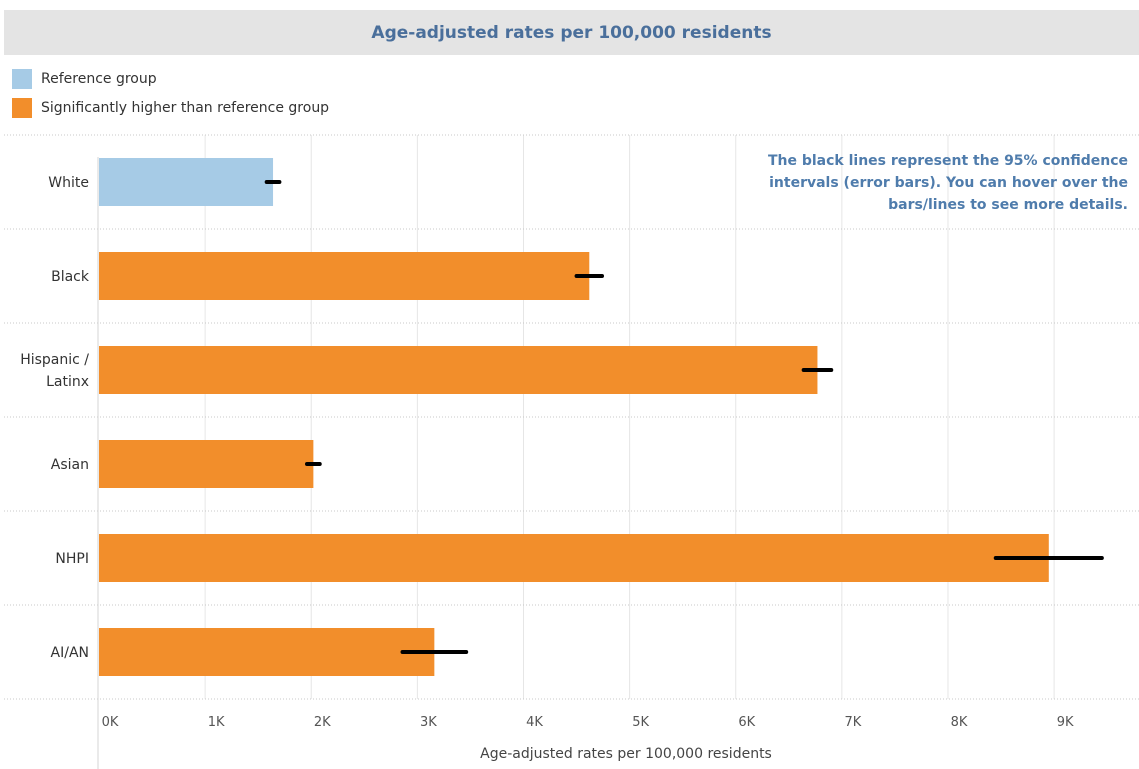 The image size is (1139, 769). I want to click on x-tick-label: 6K, so click(746, 722).